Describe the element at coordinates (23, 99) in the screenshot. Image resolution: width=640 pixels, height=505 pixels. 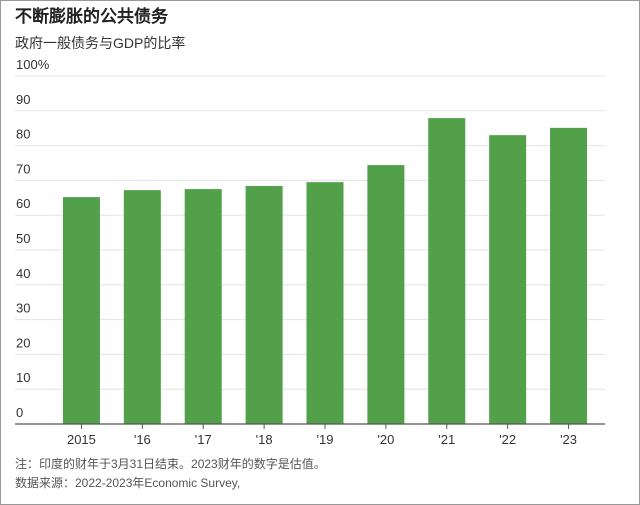
I see `y-tick-label: 90` at that location.